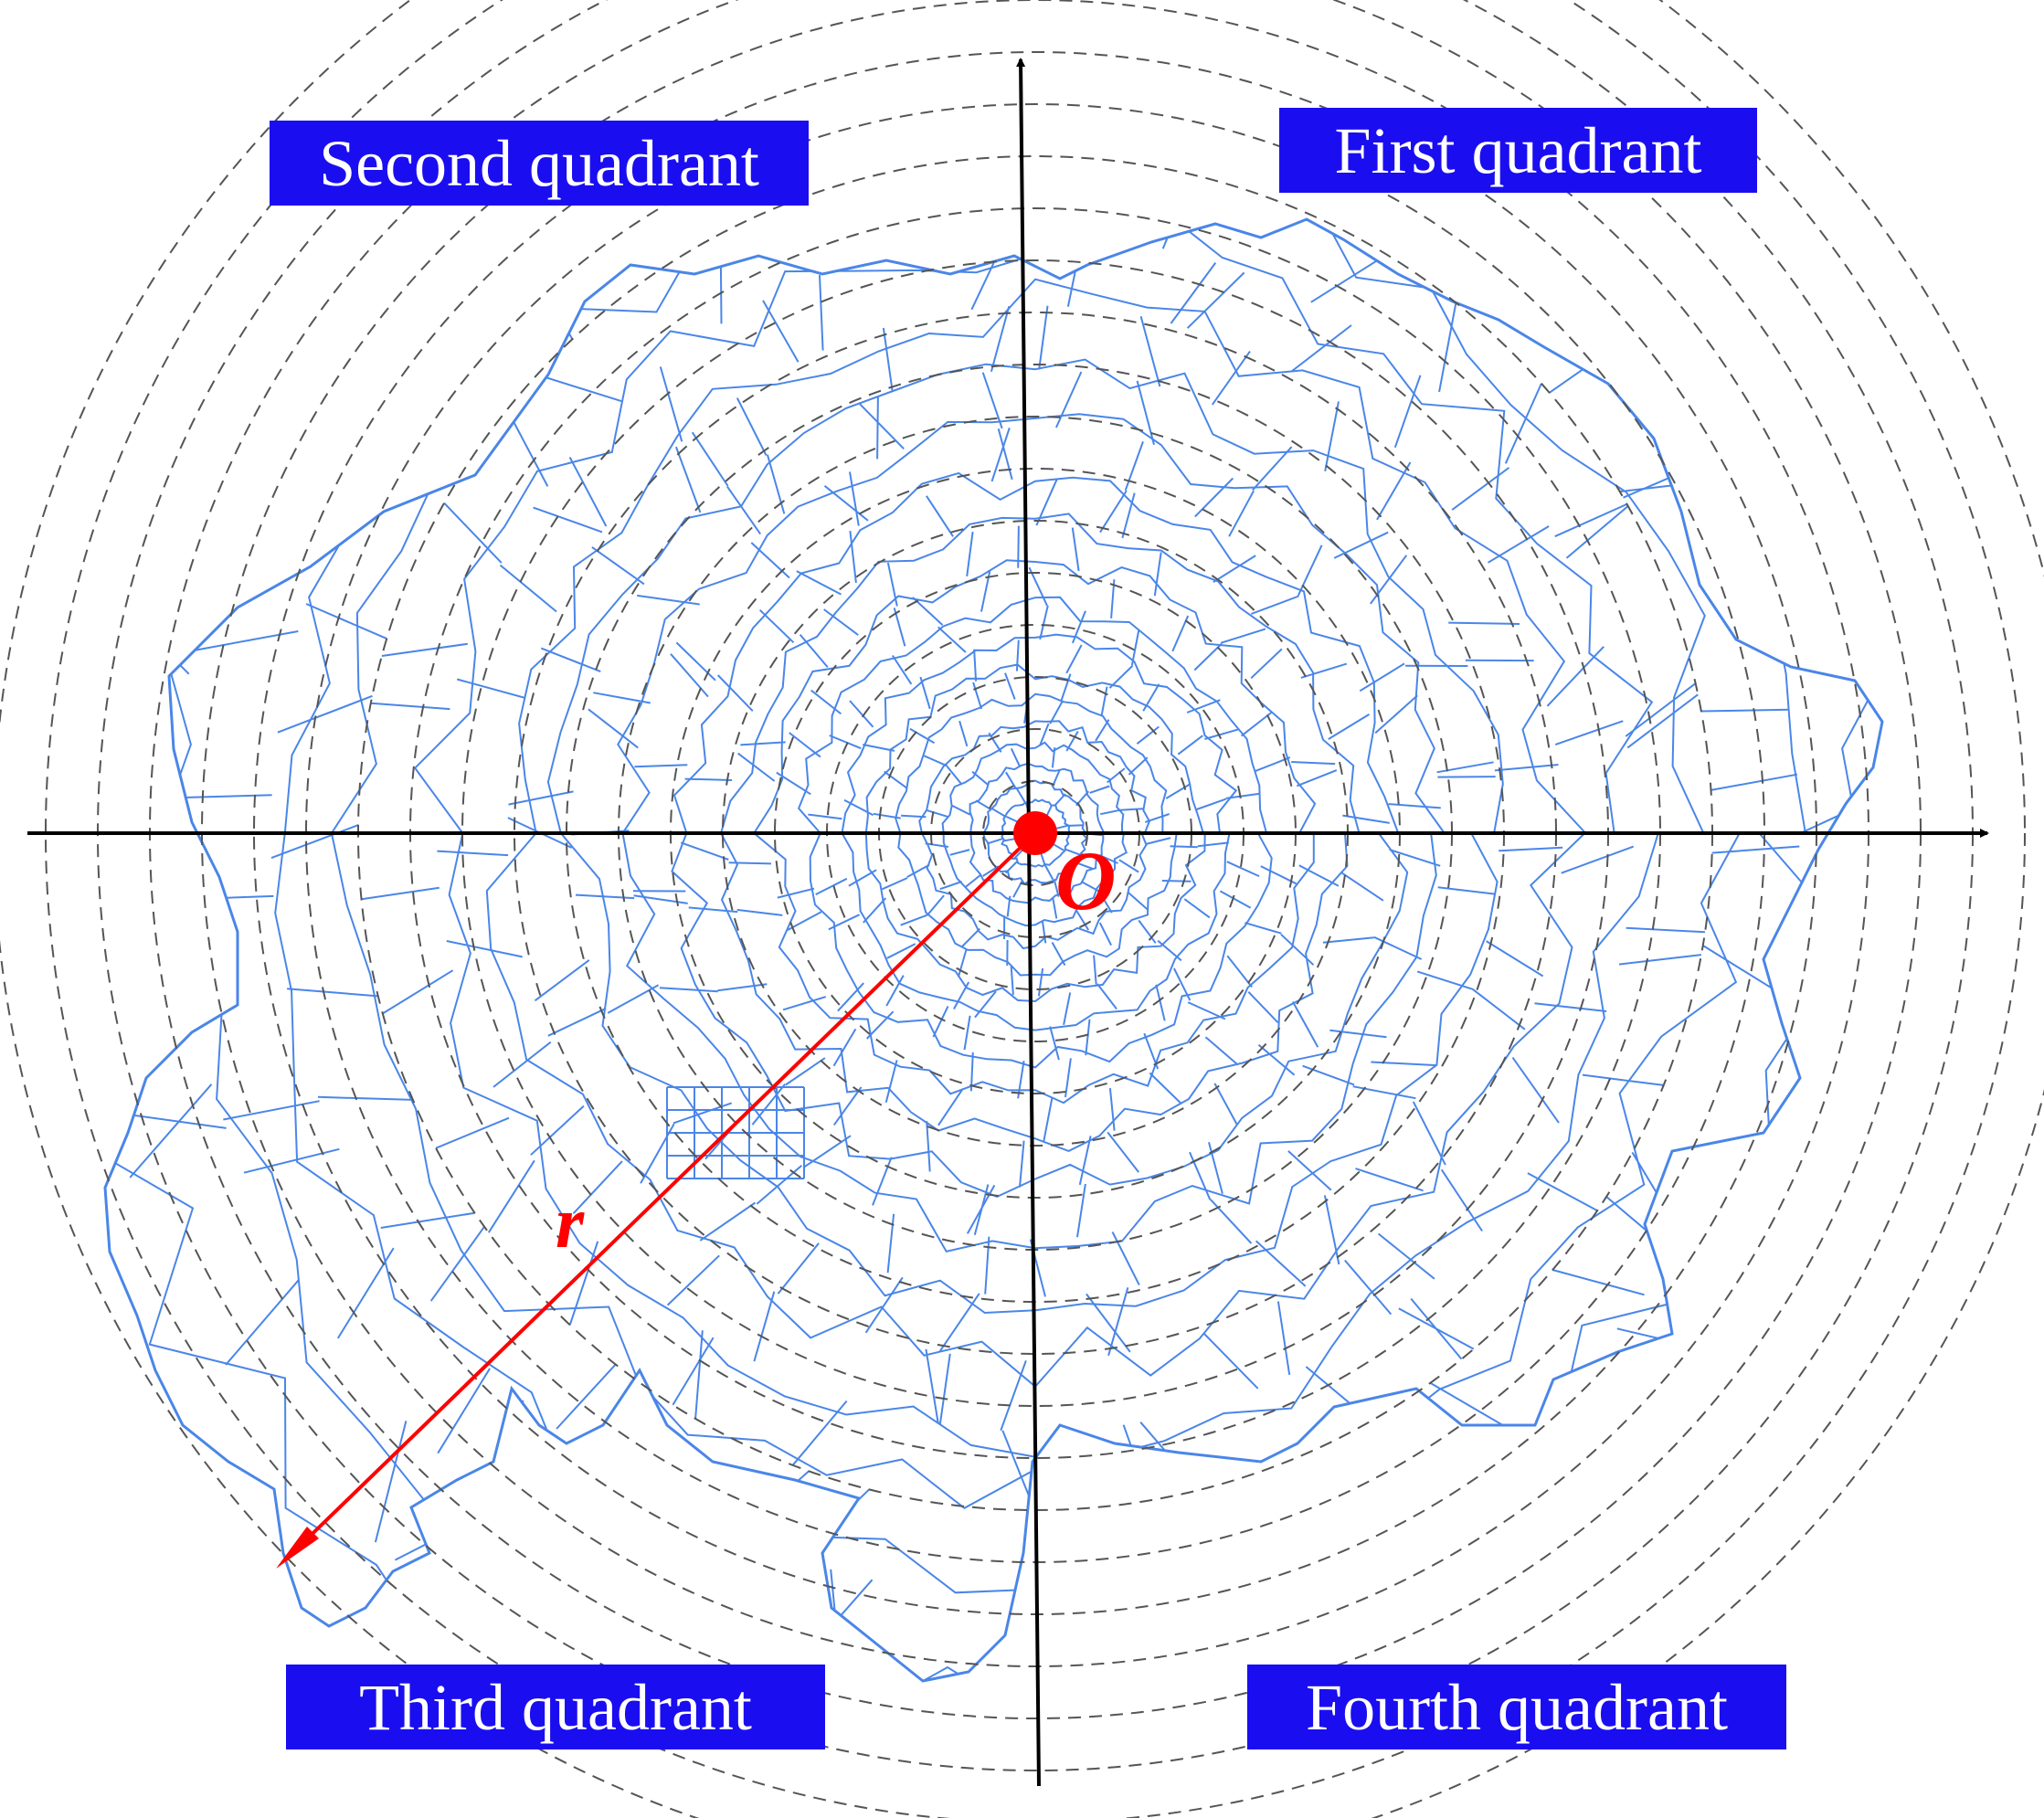 Image resolution: width=2044 pixels, height=1818 pixels. I want to click on origin-label: O, so click(1085, 880).